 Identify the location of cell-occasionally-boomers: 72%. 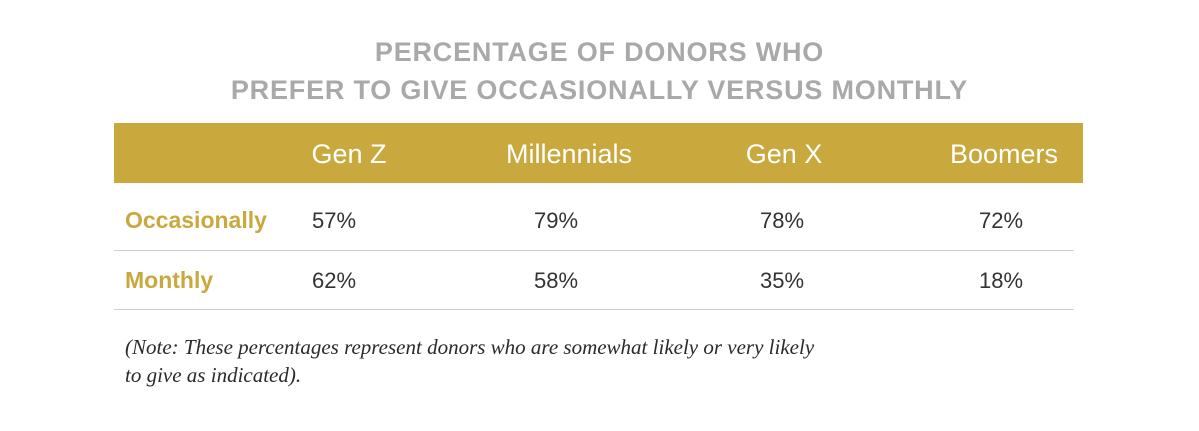
(1001, 220).